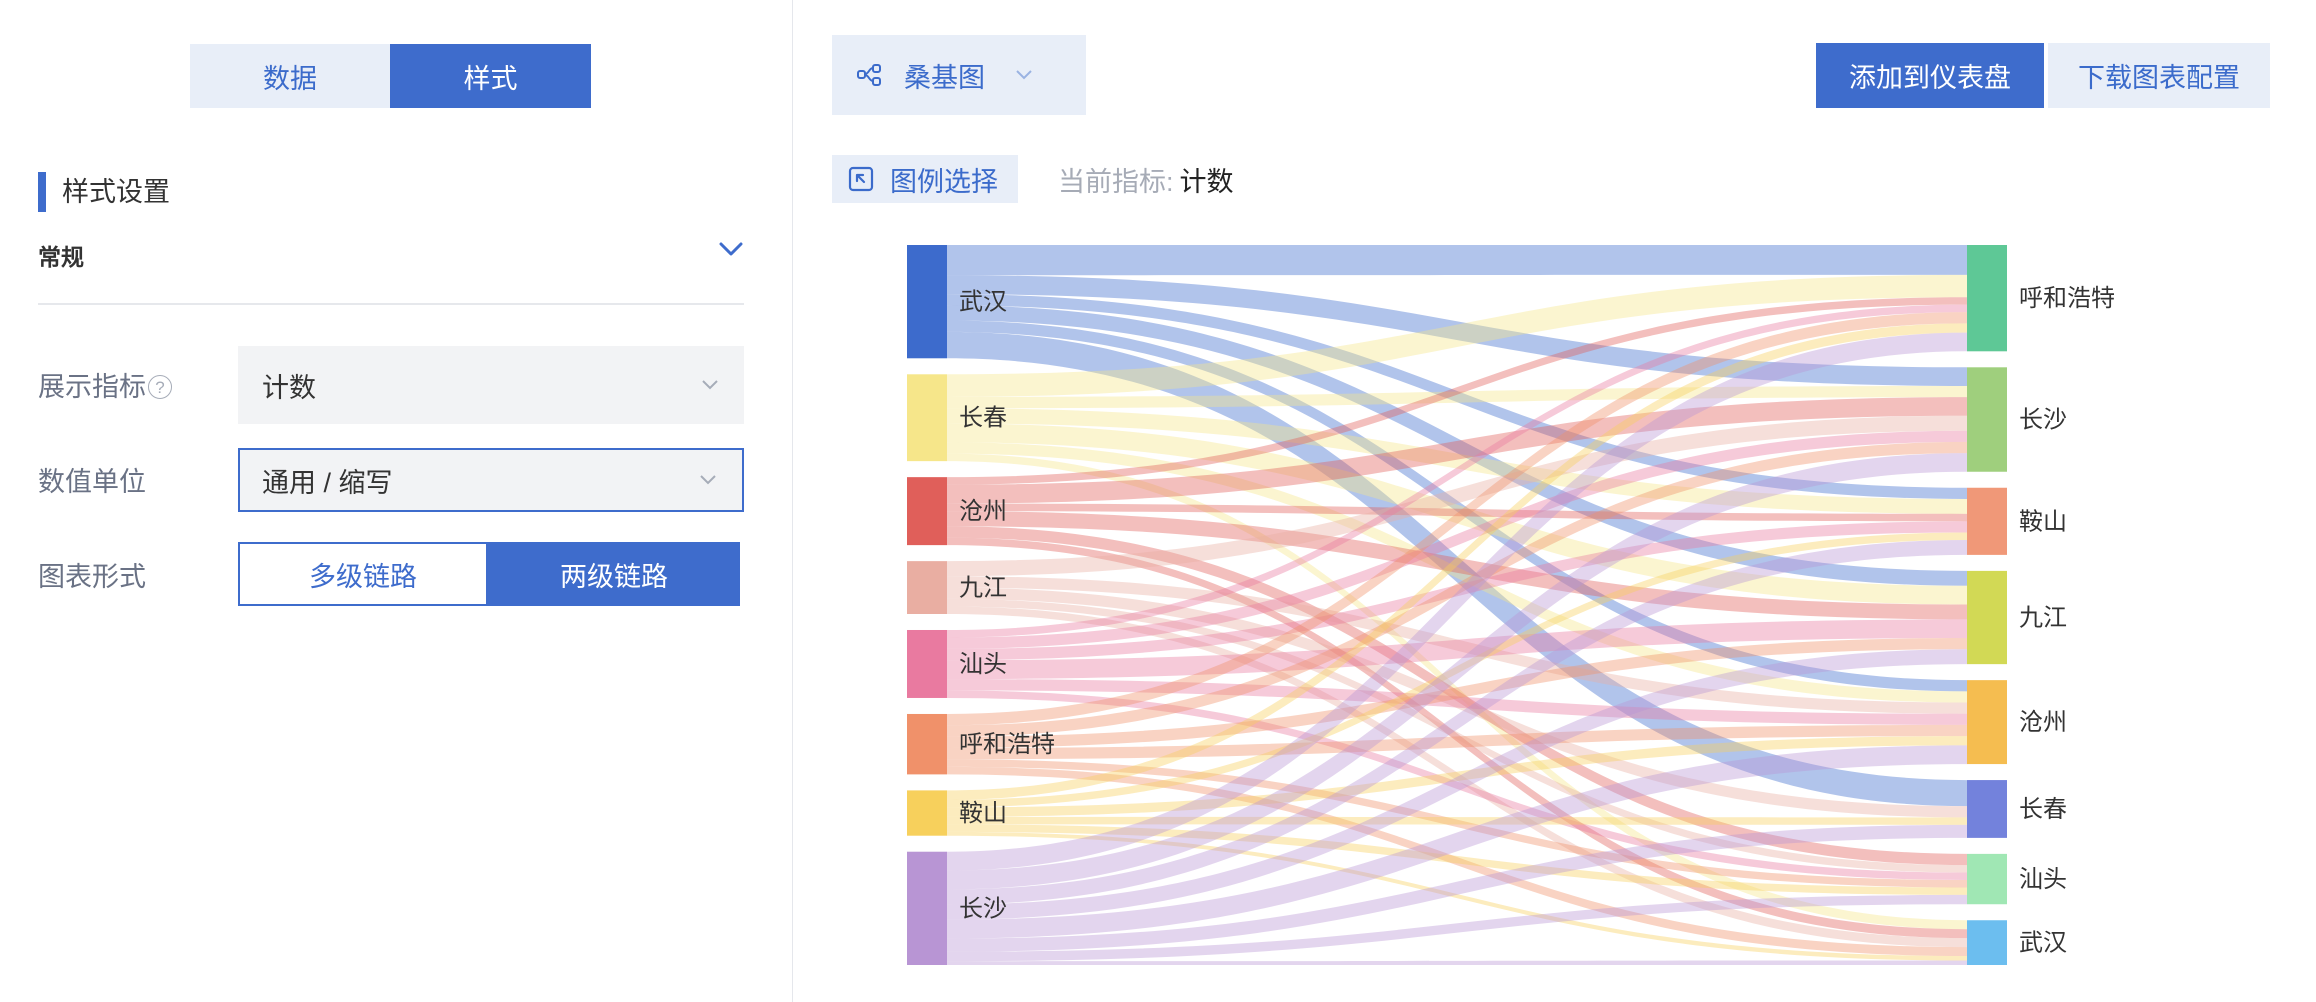 This screenshot has width=2316, height=1002. I want to click on source-node-label: 沧州, so click(983, 511).